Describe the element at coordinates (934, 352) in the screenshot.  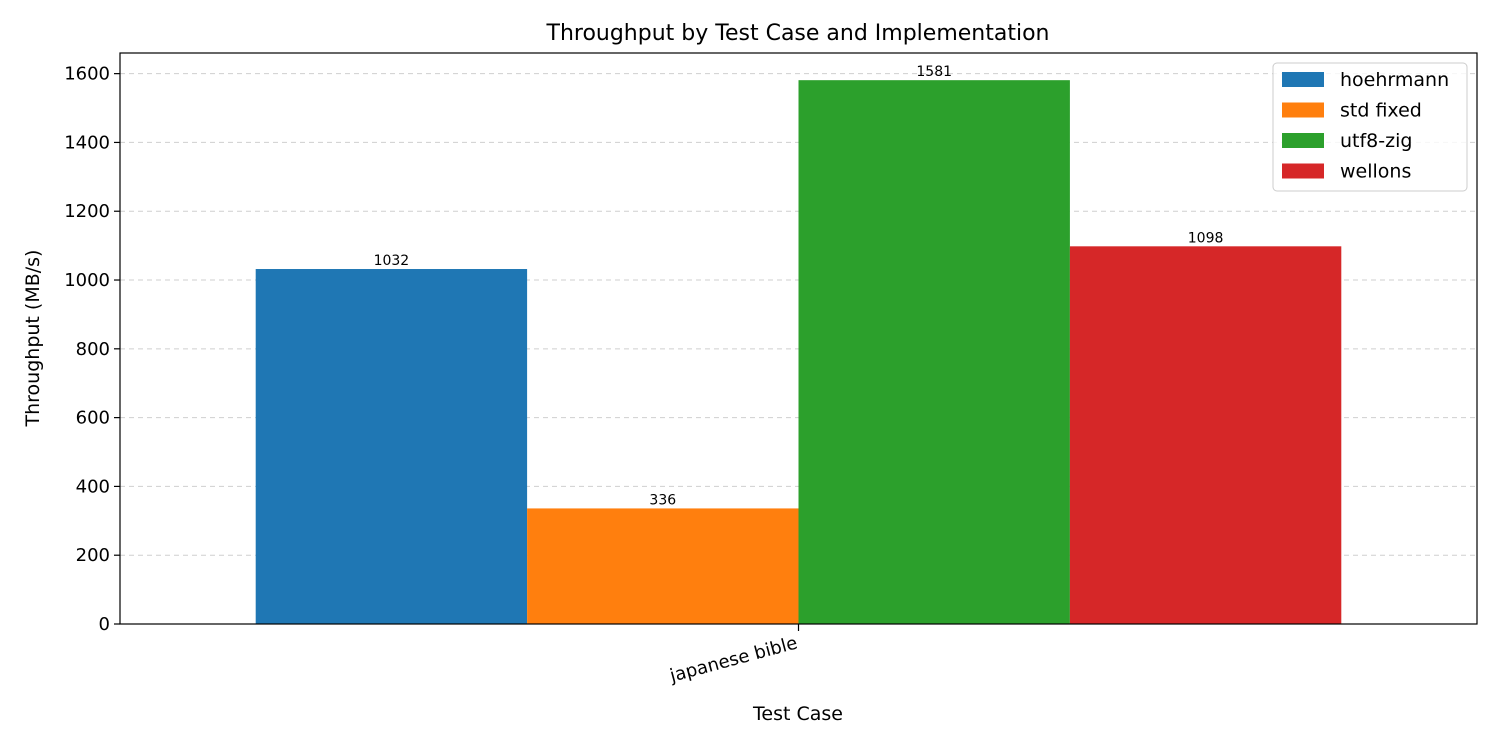
I see `bar-utf8-zig` at that location.